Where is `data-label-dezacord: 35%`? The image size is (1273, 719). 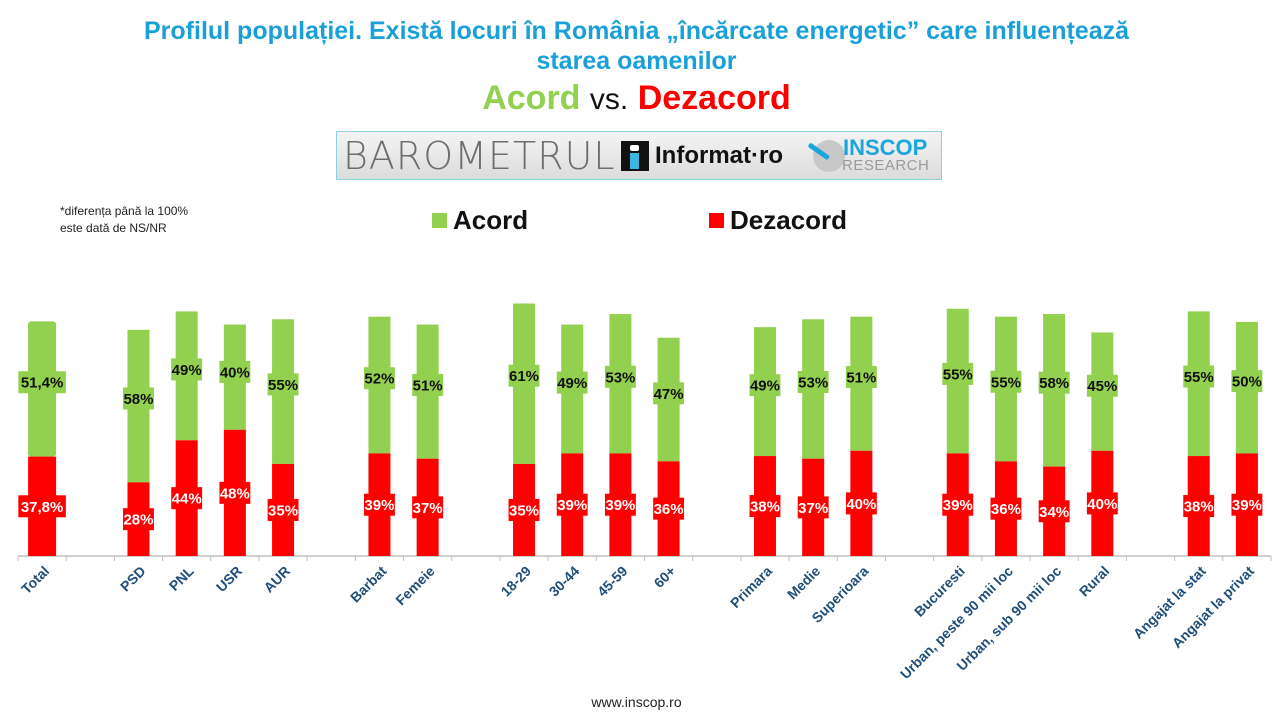 data-label-dezacord: 35% is located at coordinates (283, 509).